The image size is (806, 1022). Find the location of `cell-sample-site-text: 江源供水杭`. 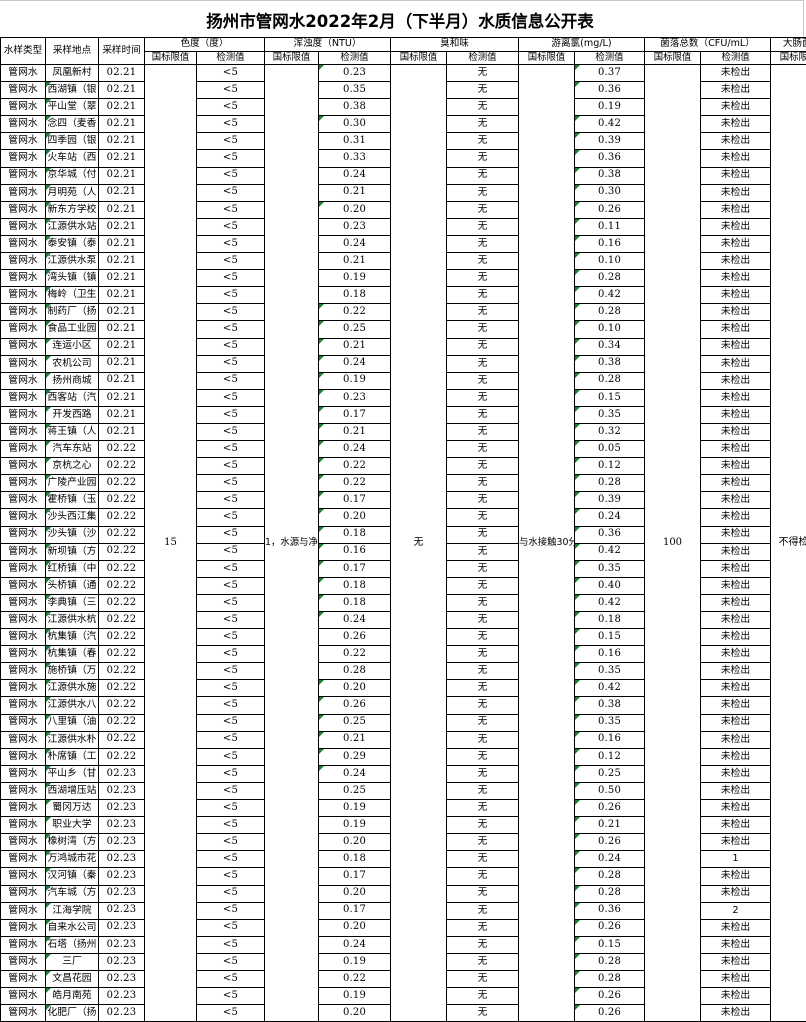

cell-sample-site-text: 江源供水杭 is located at coordinates (72, 619).